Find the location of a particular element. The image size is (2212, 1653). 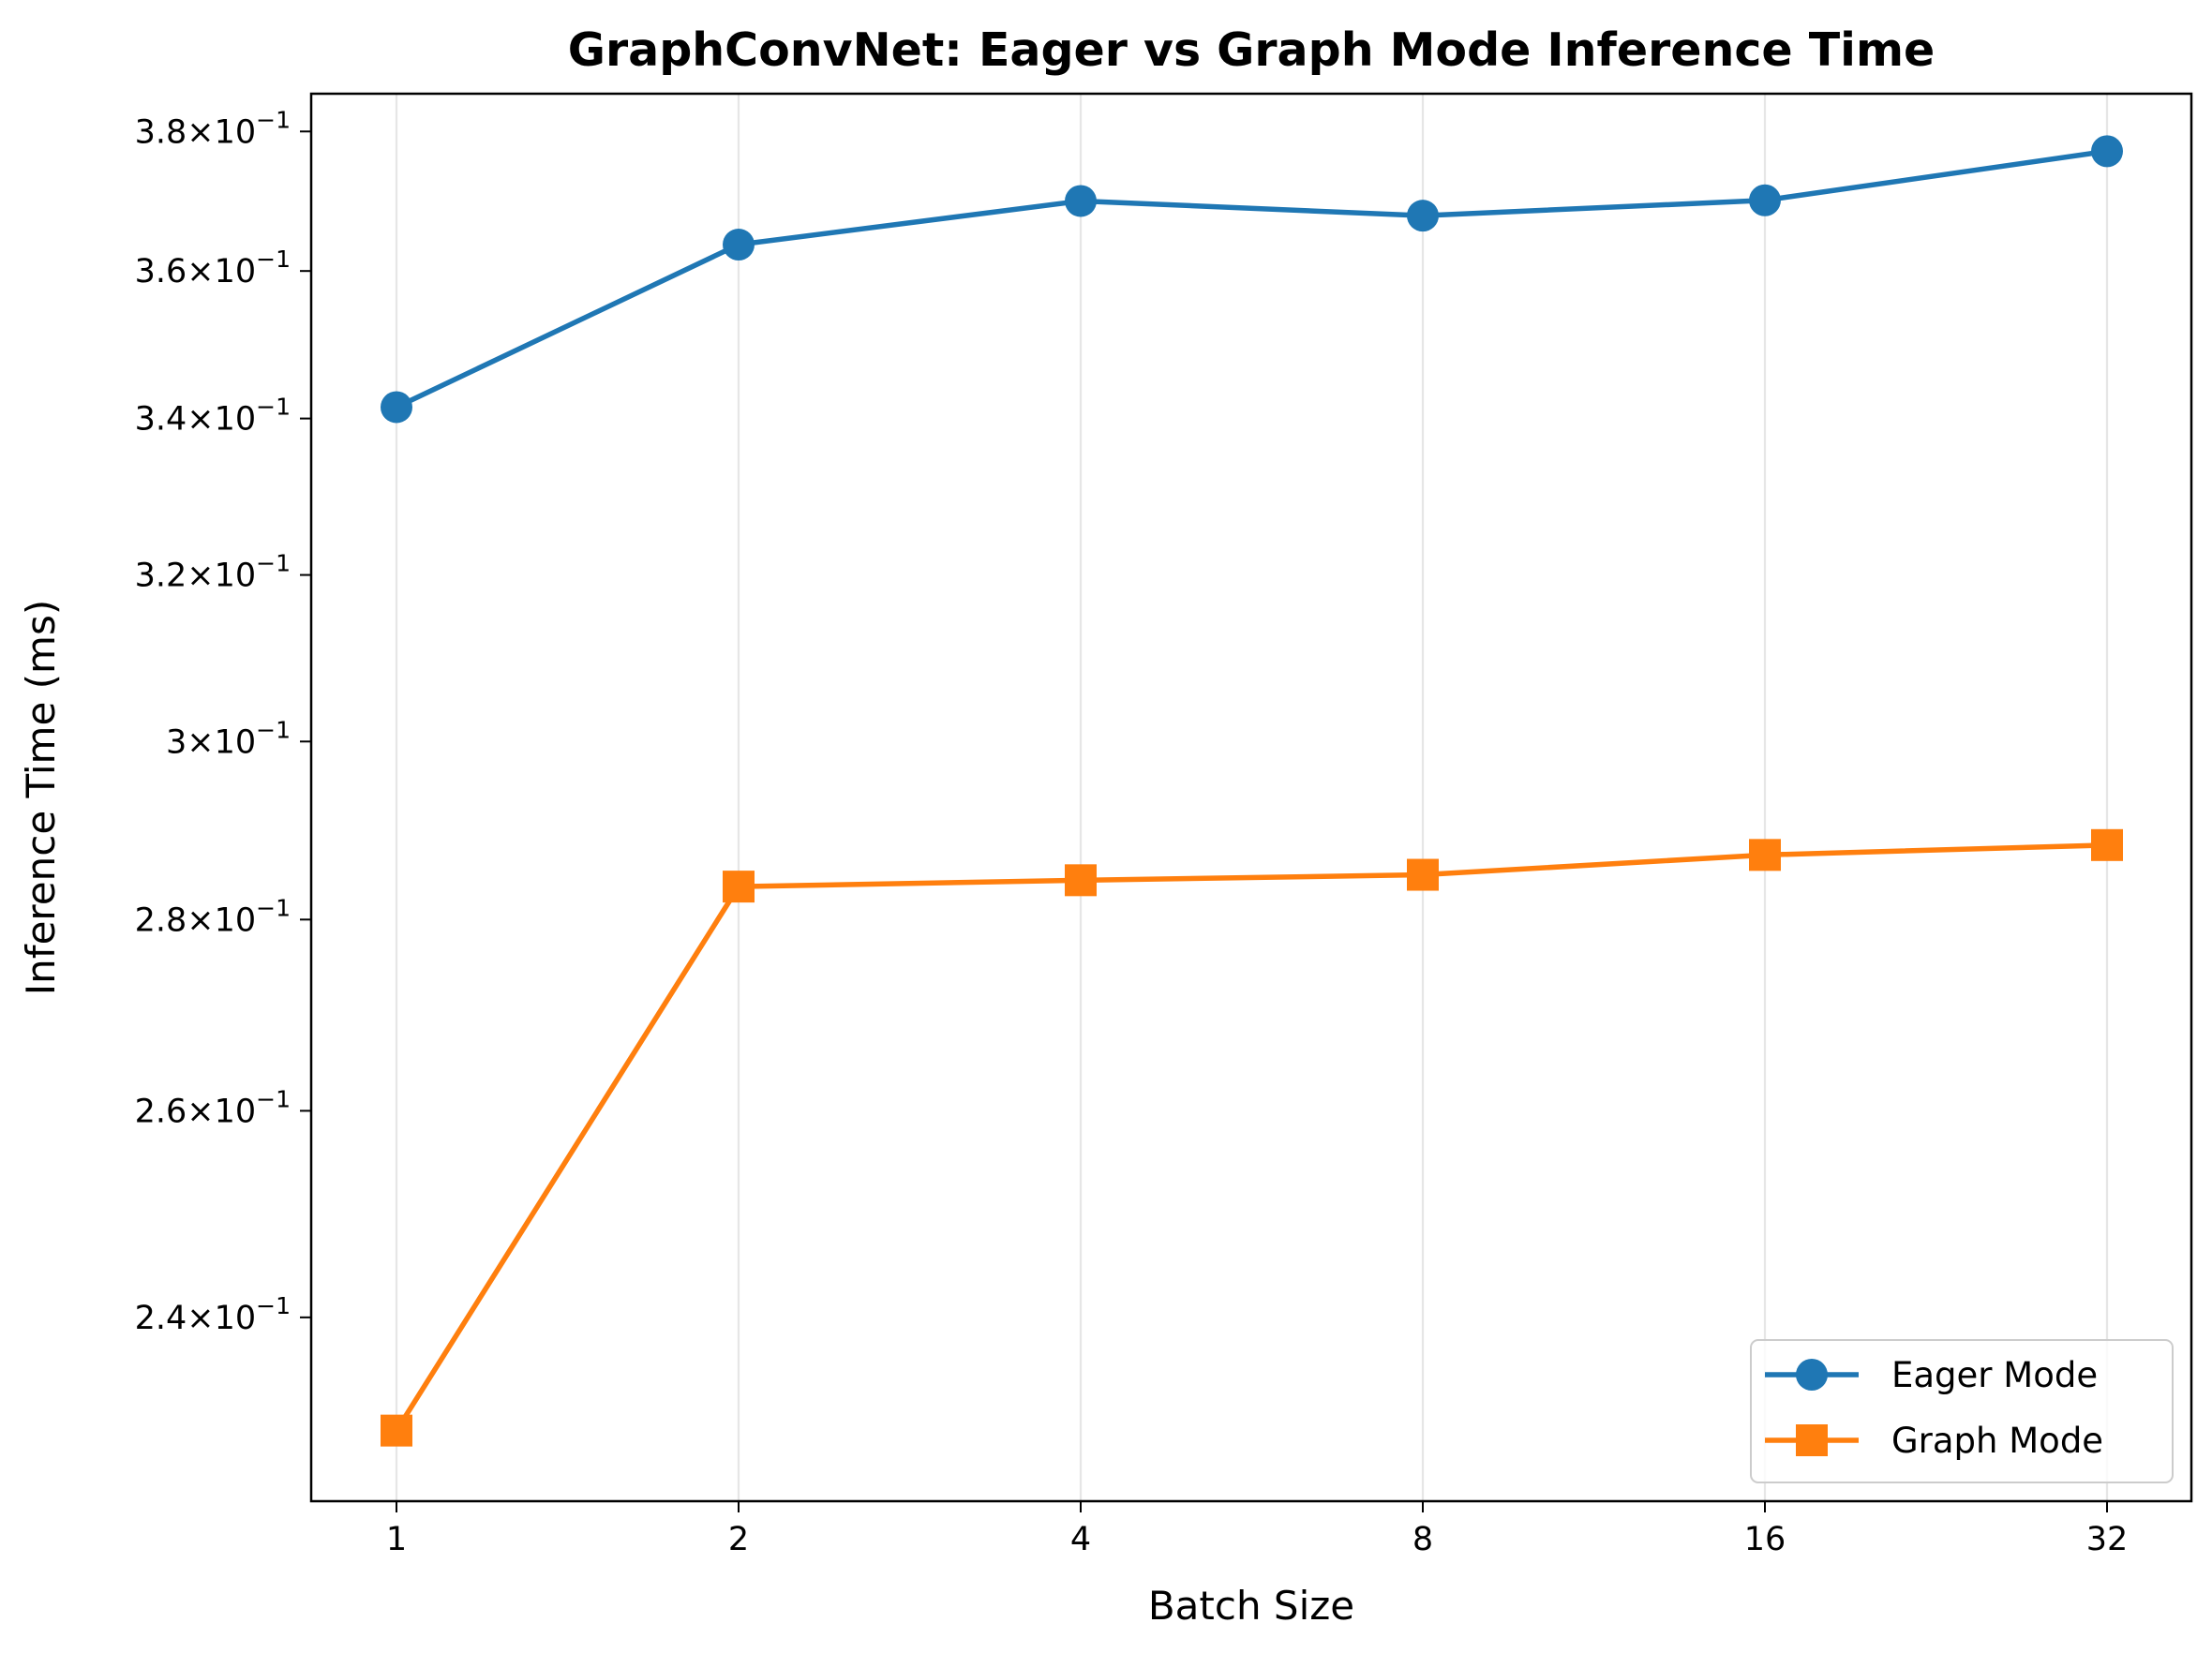

x-tick-label: 2 is located at coordinates (738, 1539).